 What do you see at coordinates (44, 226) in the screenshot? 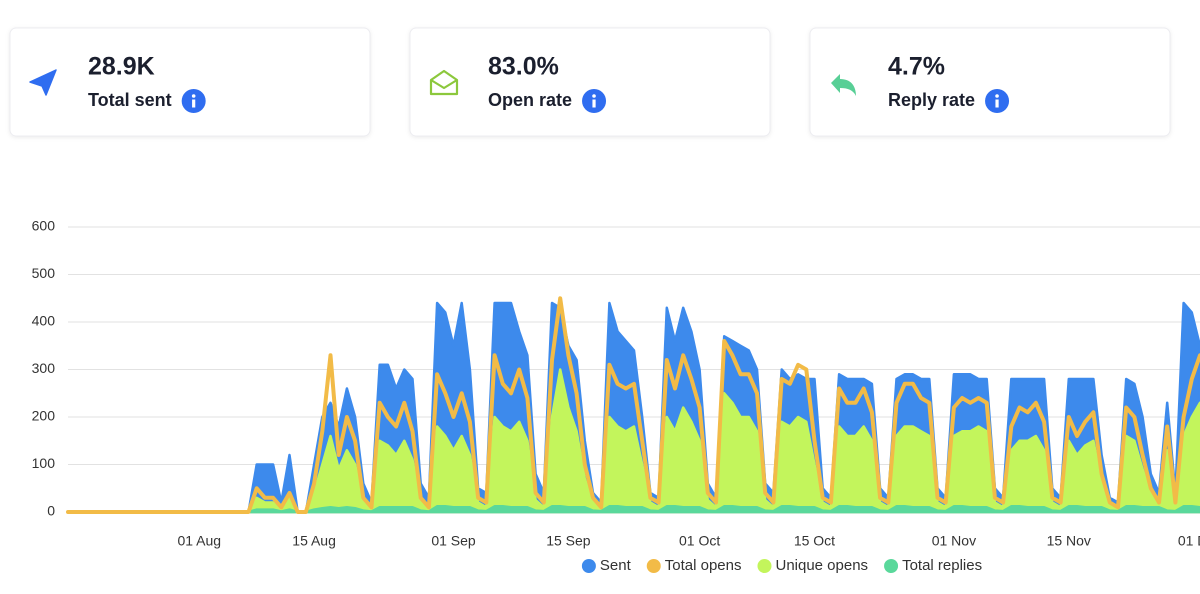
I see `y-tick-label: 600` at bounding box center [44, 226].